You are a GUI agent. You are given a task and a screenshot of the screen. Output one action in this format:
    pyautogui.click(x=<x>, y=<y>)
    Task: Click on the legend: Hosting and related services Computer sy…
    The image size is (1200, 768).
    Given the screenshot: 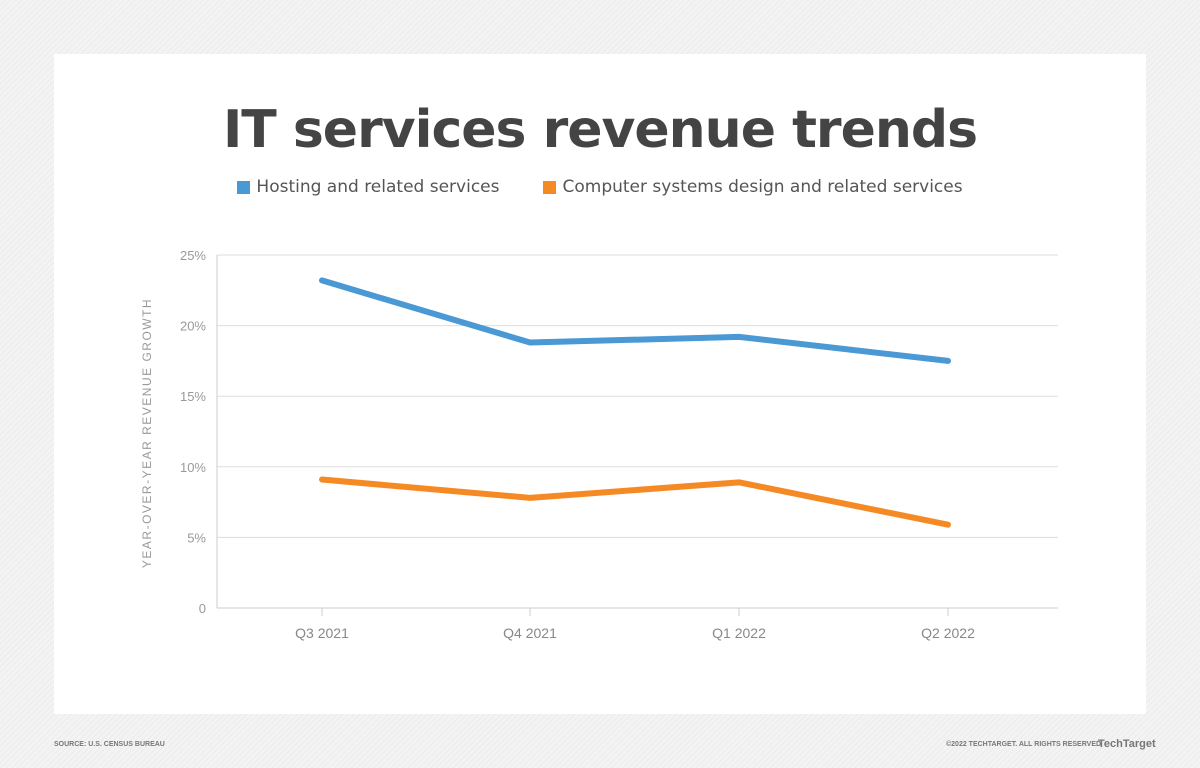 What is the action you would take?
    pyautogui.click(x=600, y=187)
    